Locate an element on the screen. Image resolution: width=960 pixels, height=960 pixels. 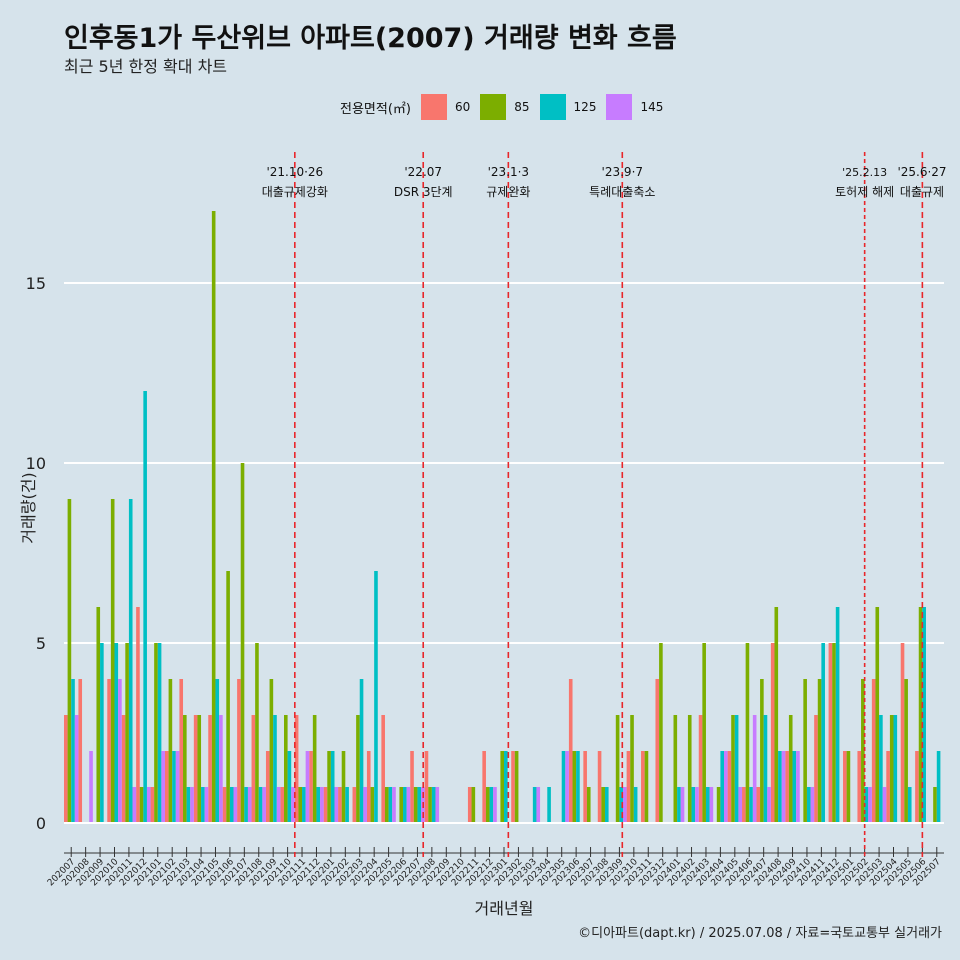
y-tick-label: 5 is located at coordinates (41, 643).